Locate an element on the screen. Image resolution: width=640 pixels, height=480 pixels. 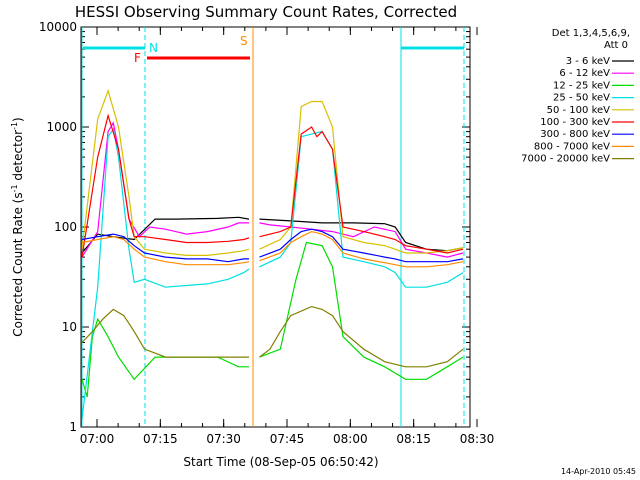
footer-date: 14-Apr-2010 05:45 is located at coordinates (598, 471).